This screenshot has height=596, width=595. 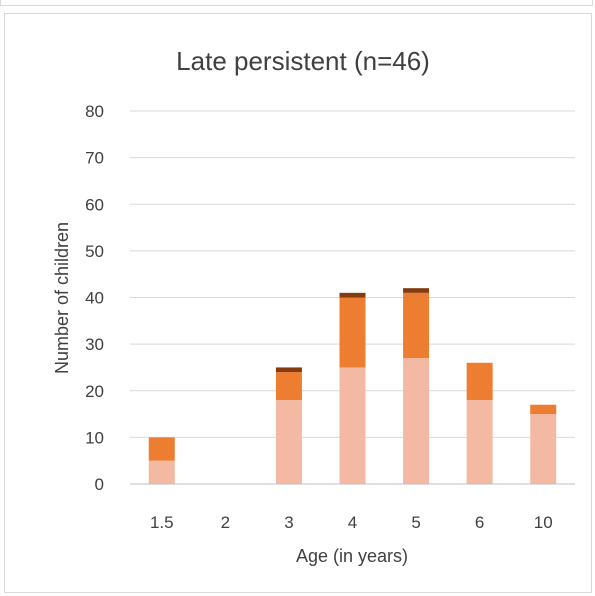 I want to click on y-tick-label: 40, so click(x=94, y=298).